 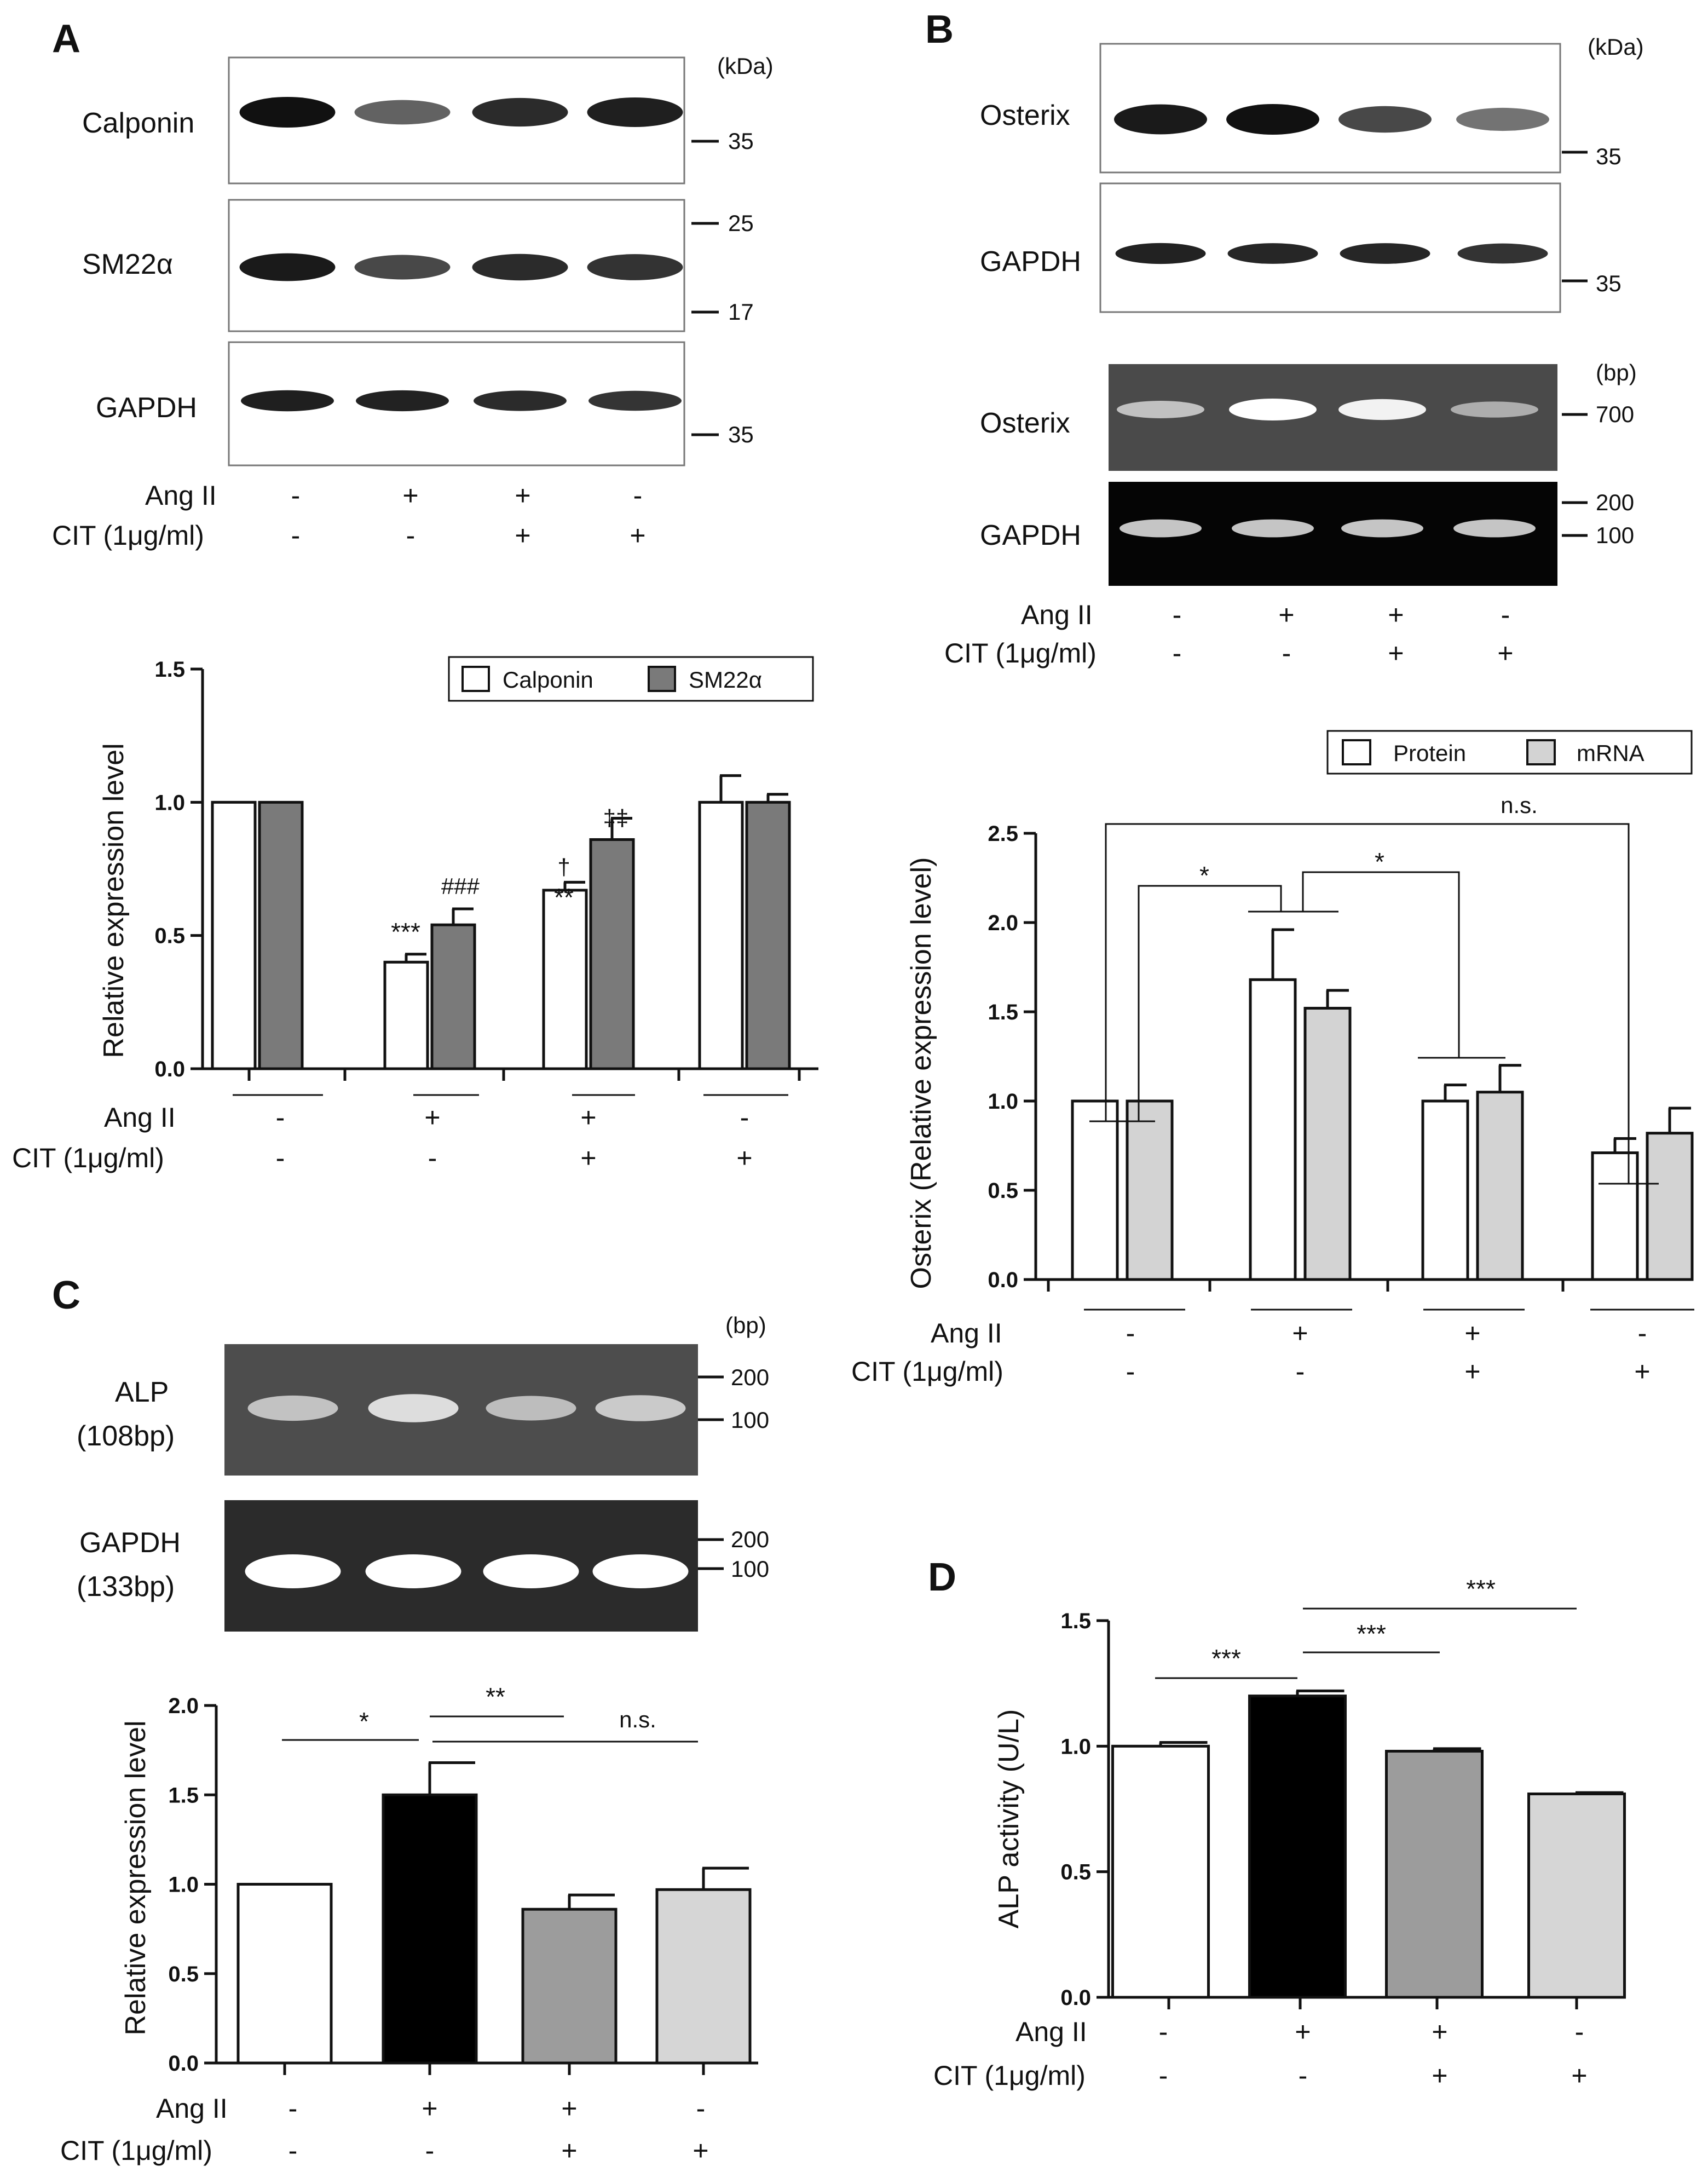 I want to click on band-group-calponin, so click(x=461, y=112).